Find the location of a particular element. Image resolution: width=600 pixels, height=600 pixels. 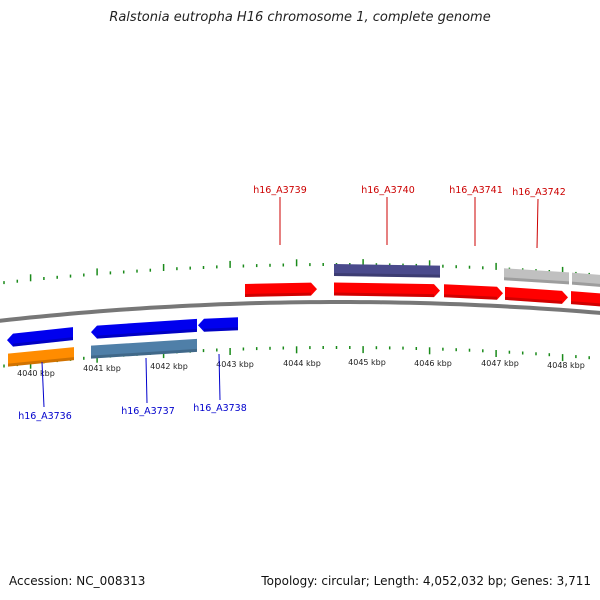

kbp-label: 4045 kbp is located at coordinates (367, 362).